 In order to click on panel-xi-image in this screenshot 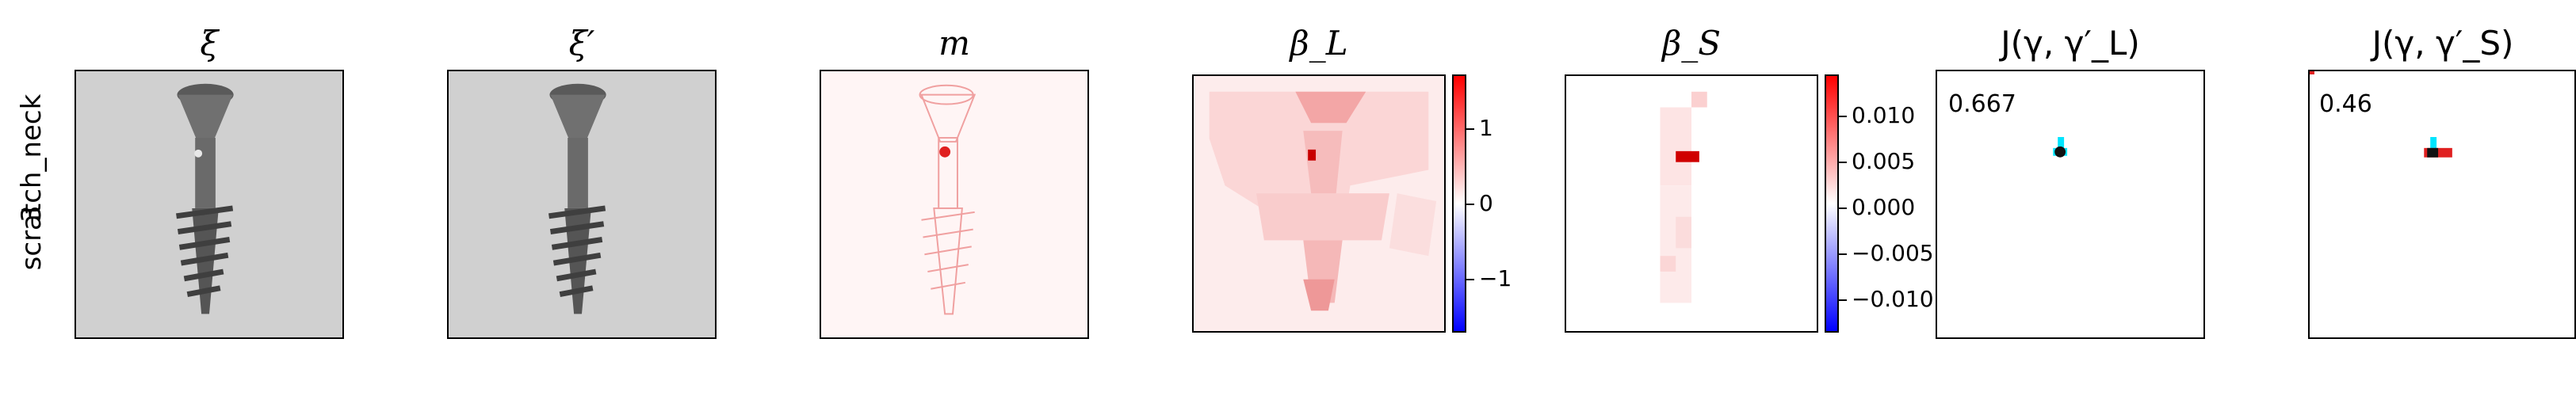, I will do `click(209, 204)`.